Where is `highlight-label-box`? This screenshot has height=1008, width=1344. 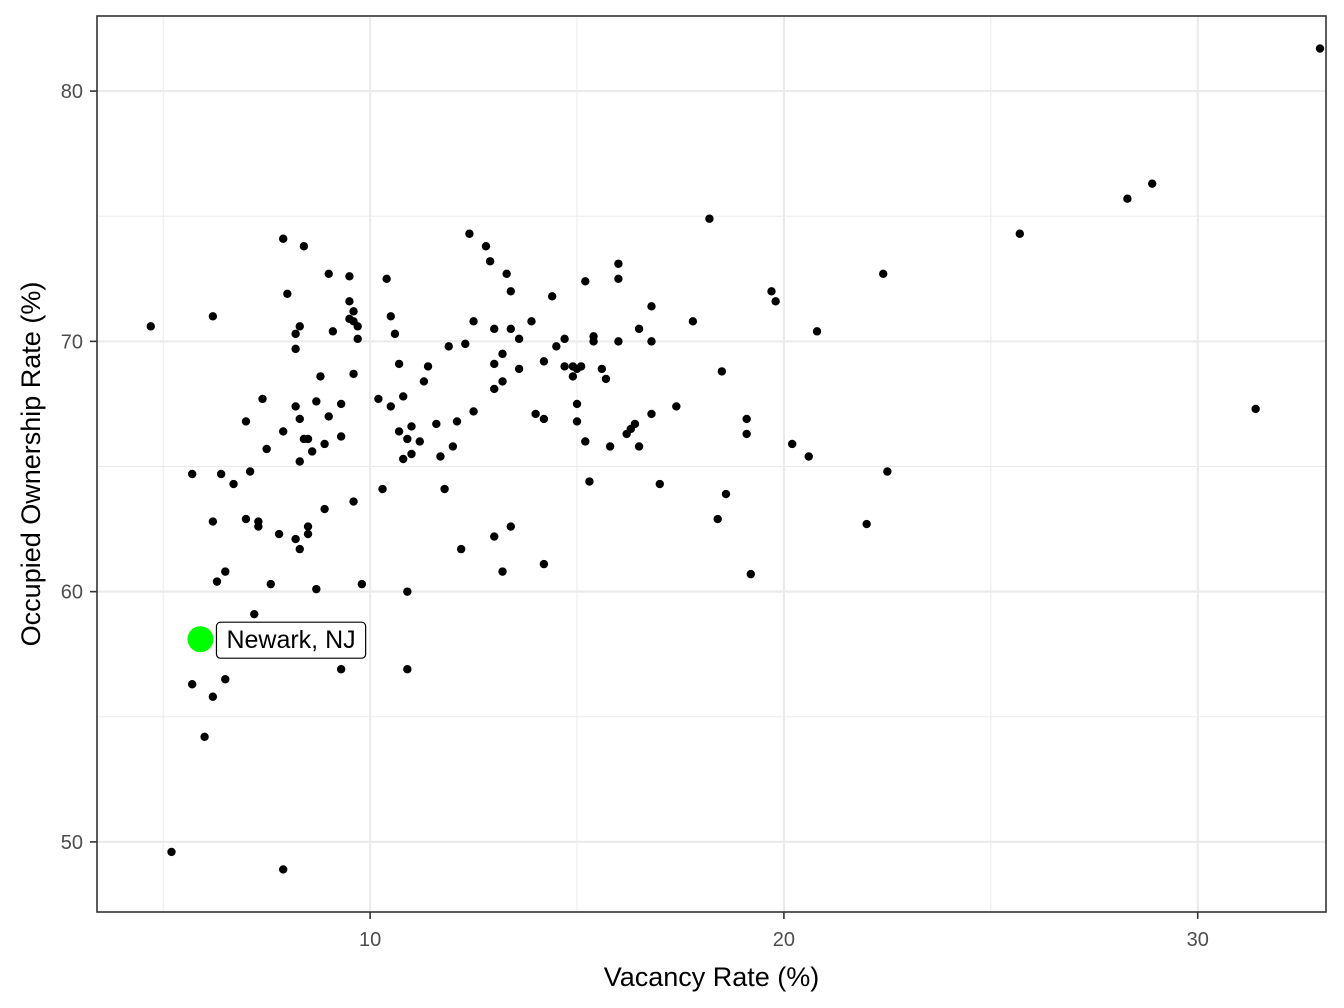
highlight-label-box is located at coordinates (291, 640).